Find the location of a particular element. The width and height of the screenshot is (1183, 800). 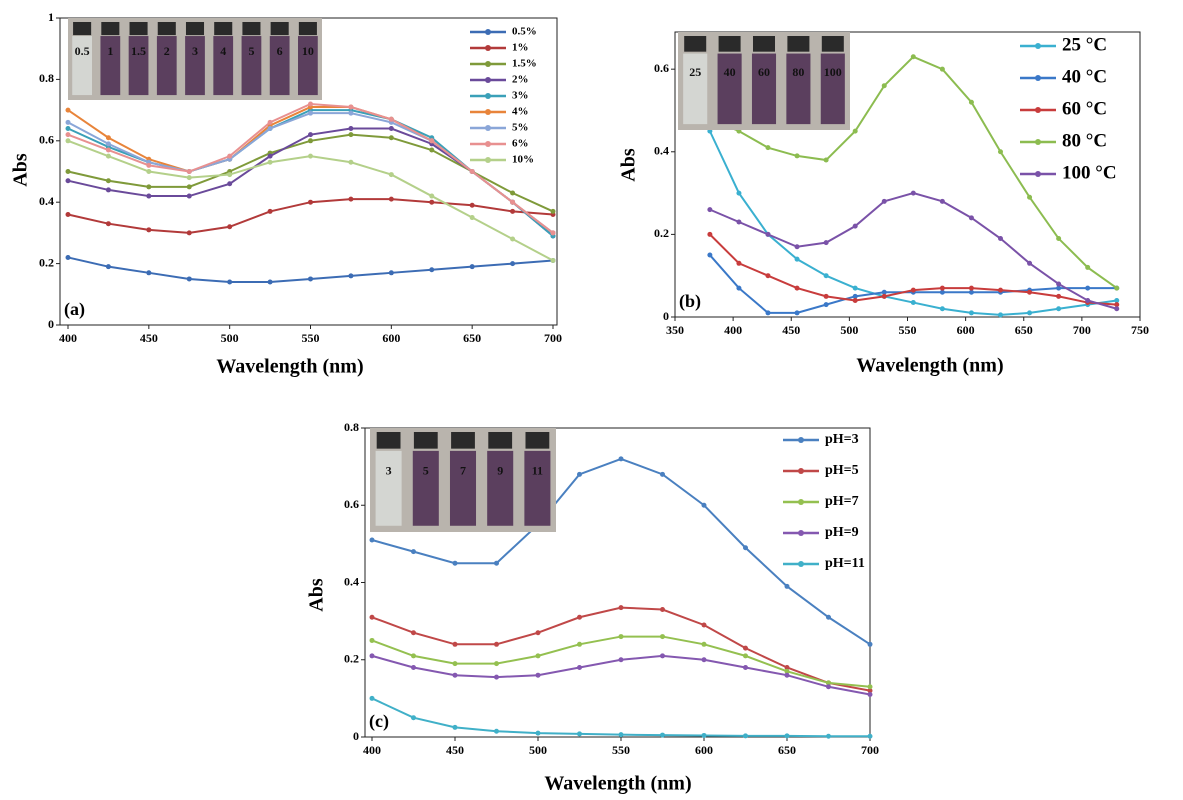

y-tick-label: 0.4 is located at coordinates (351, 581).